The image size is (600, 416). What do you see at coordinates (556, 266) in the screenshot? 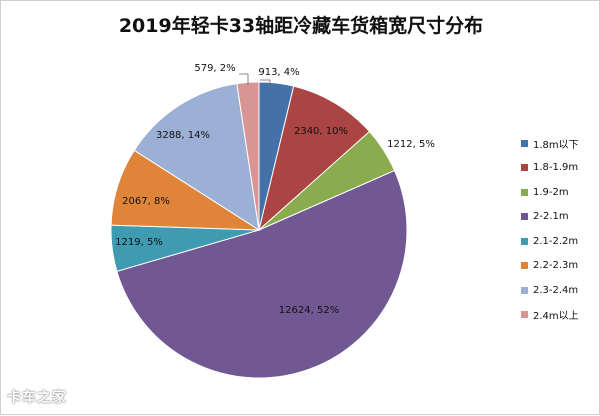
I see `legend-label: 2.2-2.3m` at bounding box center [556, 266].